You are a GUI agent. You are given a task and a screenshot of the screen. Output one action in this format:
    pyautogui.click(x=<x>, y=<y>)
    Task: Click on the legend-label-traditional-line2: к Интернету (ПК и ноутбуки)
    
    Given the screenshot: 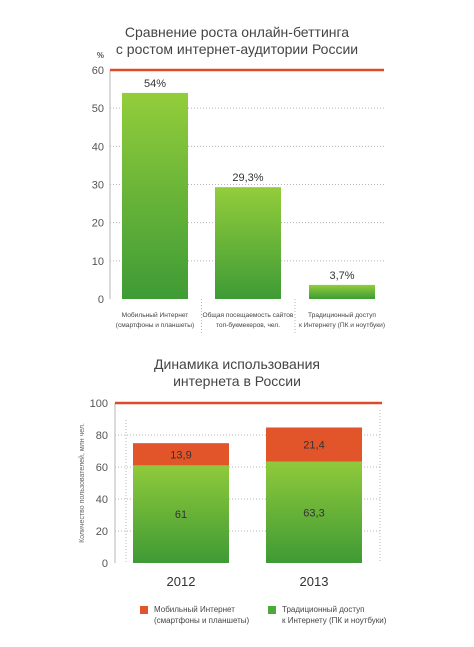 What is the action you would take?
    pyautogui.click(x=334, y=620)
    